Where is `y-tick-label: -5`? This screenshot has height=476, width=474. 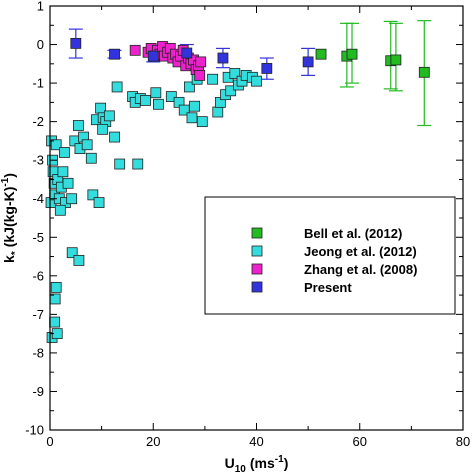 y-tick-label: -5 is located at coordinates (38, 237).